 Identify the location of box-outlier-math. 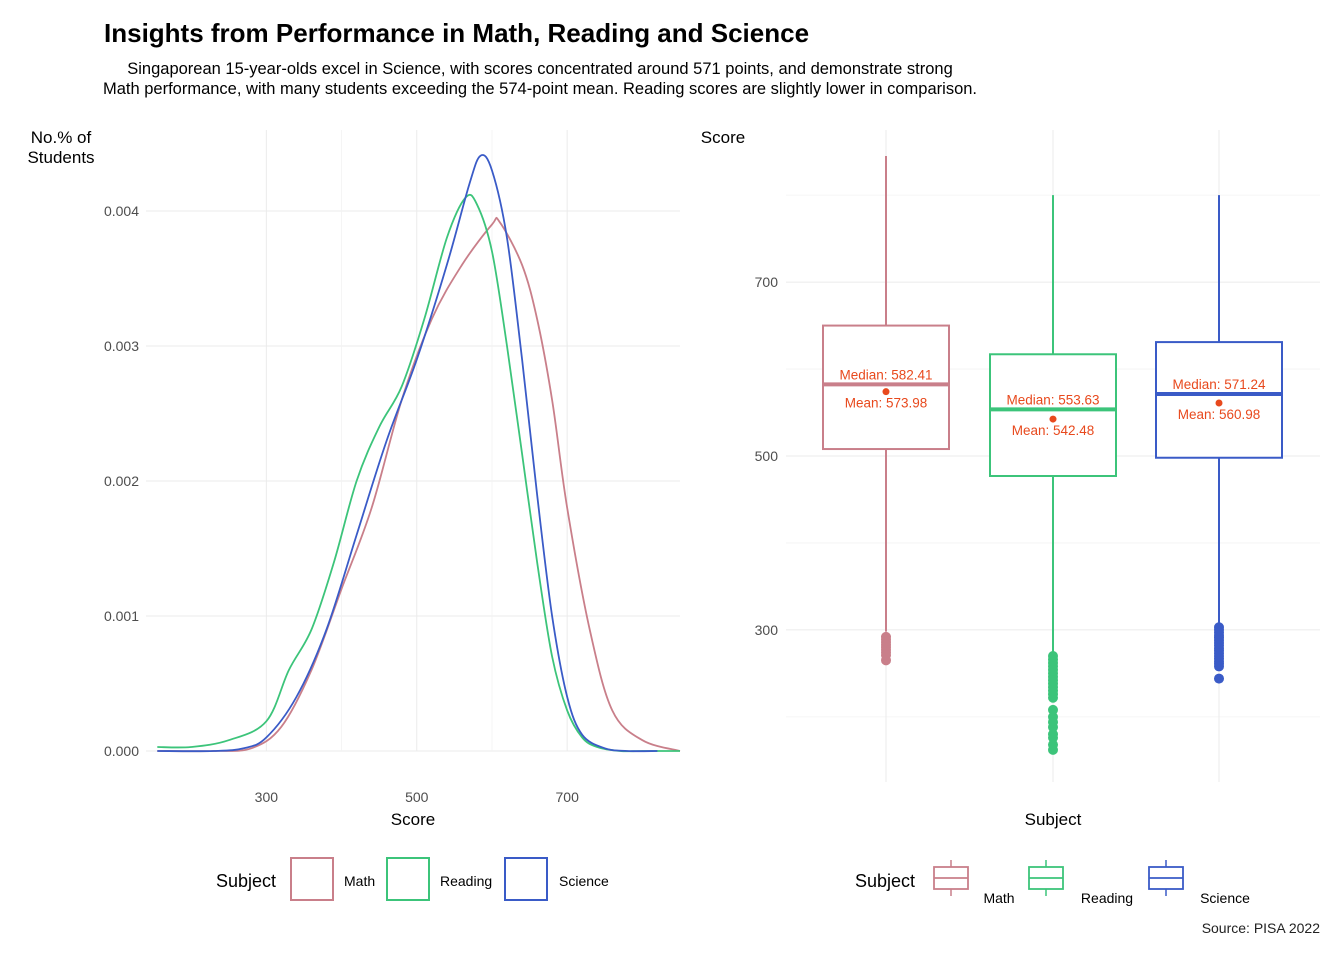
(886, 660).